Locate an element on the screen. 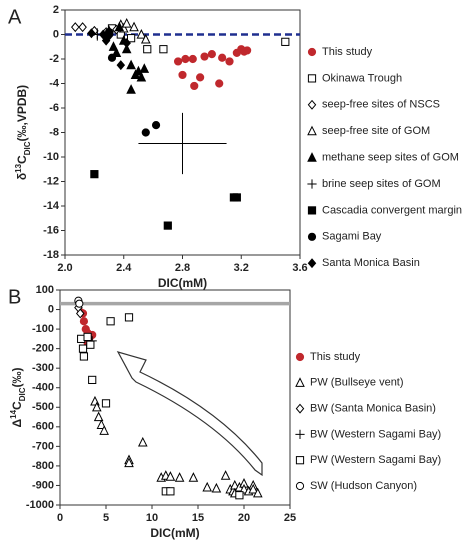 This screenshot has width=474, height=550. x-tick-label: 2.0 is located at coordinates (64, 268).